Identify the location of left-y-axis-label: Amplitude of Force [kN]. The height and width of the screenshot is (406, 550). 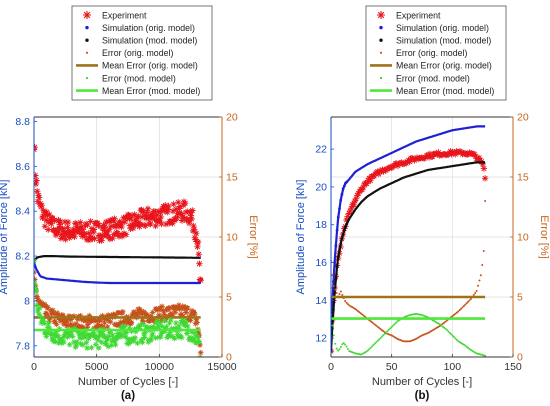
(301, 237).